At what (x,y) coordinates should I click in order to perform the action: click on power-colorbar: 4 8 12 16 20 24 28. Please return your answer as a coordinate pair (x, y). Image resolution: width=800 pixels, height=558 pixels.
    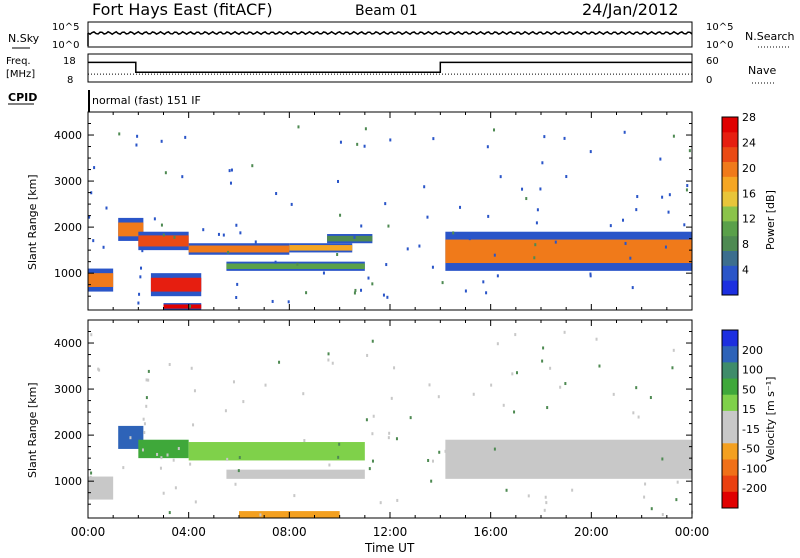
    Looking at the image, I should click on (738, 203).